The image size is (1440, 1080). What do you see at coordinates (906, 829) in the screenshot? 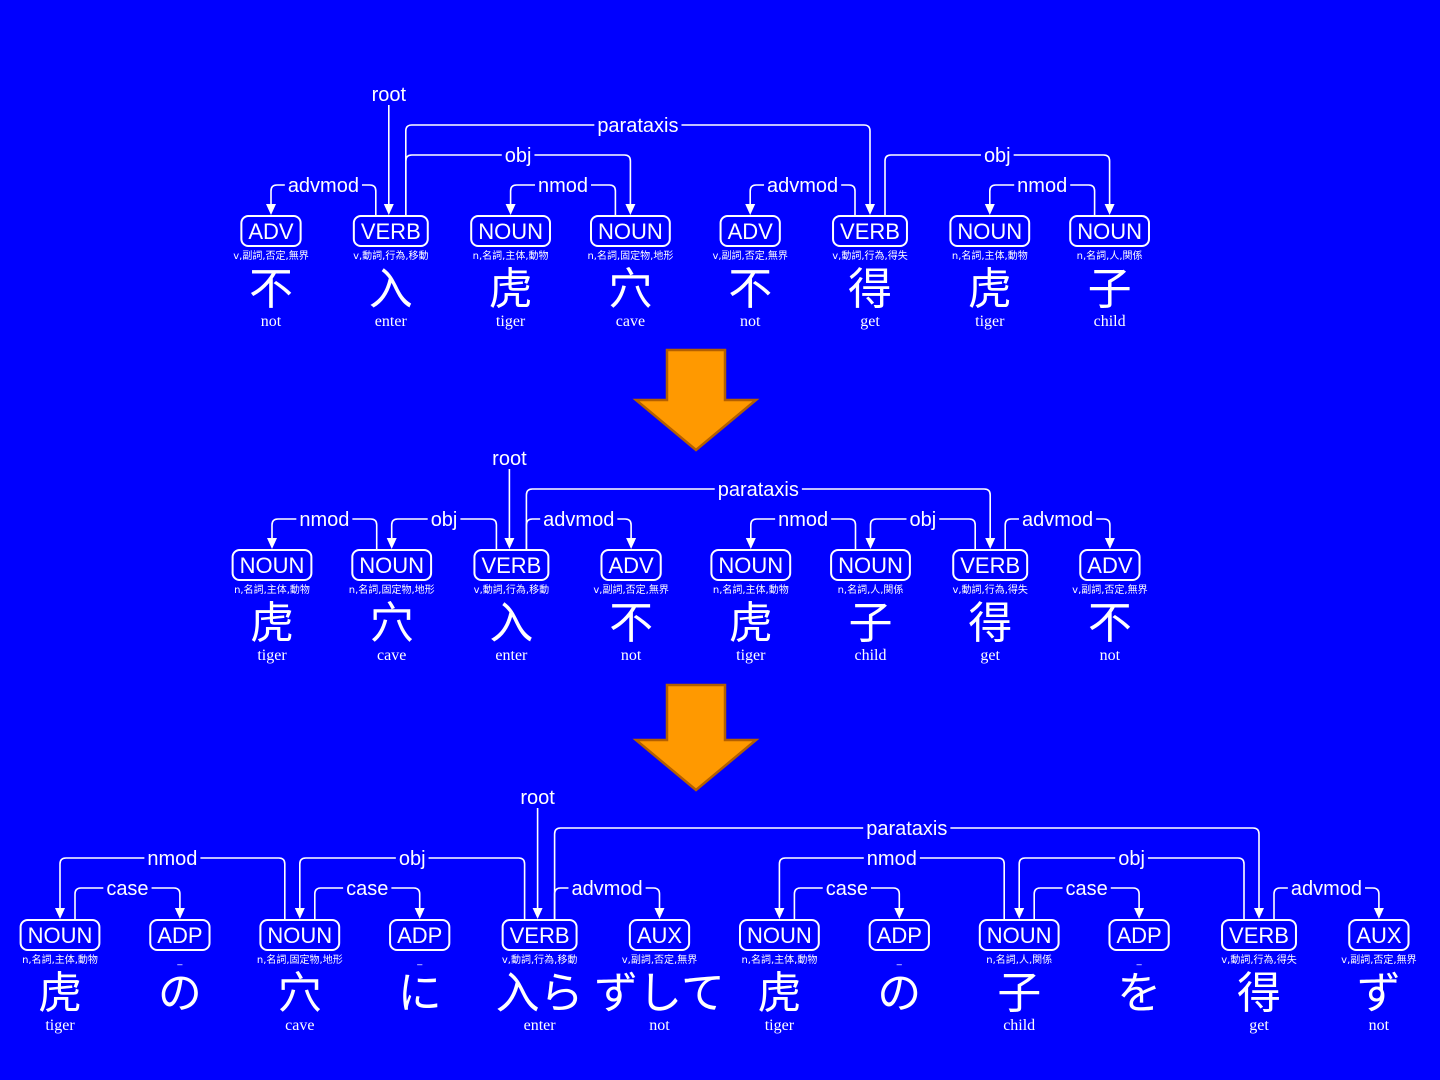
I see `relation-label: parataxis` at bounding box center [906, 829].